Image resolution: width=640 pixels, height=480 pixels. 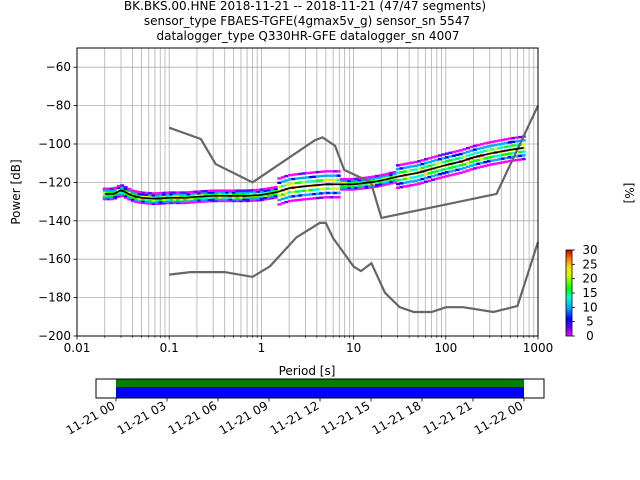 What do you see at coordinates (589, 293) in the screenshot?
I see `colorbar-tick-label: 15` at bounding box center [589, 293].